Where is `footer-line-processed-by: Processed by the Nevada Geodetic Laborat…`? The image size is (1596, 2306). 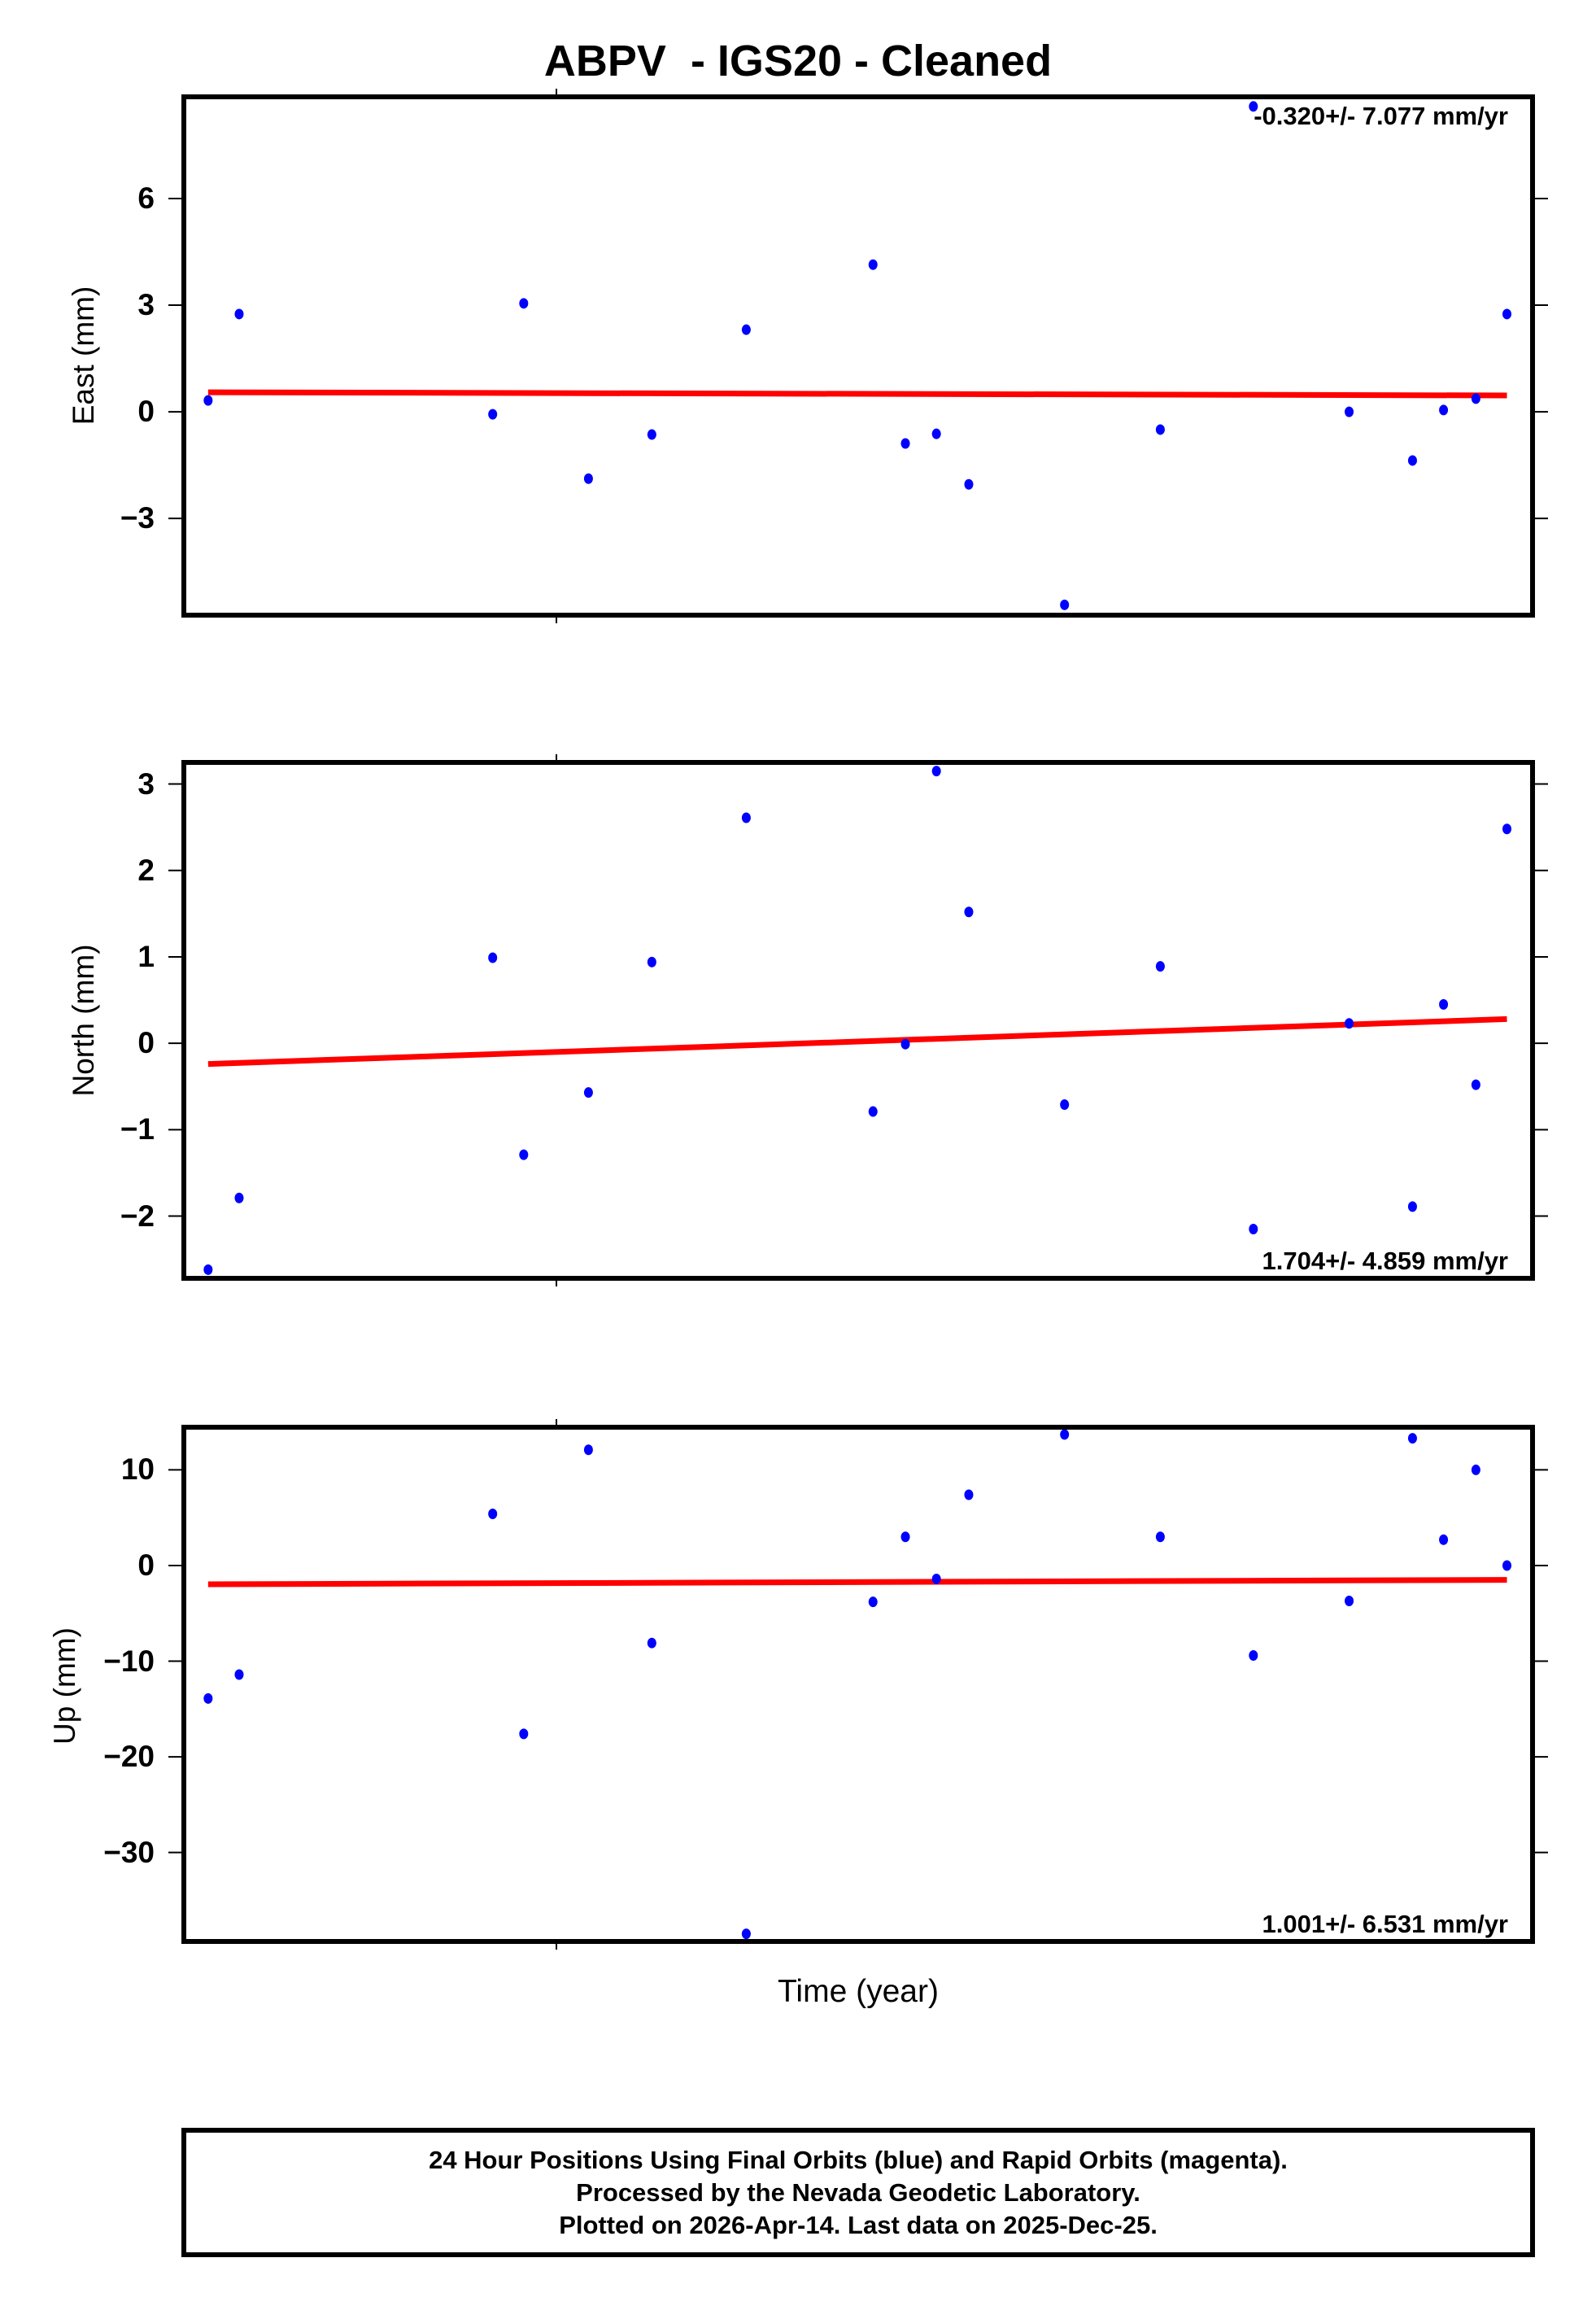 footer-line-processed-by: Processed by the Nevada Geodetic Laborat… is located at coordinates (858, 2192).